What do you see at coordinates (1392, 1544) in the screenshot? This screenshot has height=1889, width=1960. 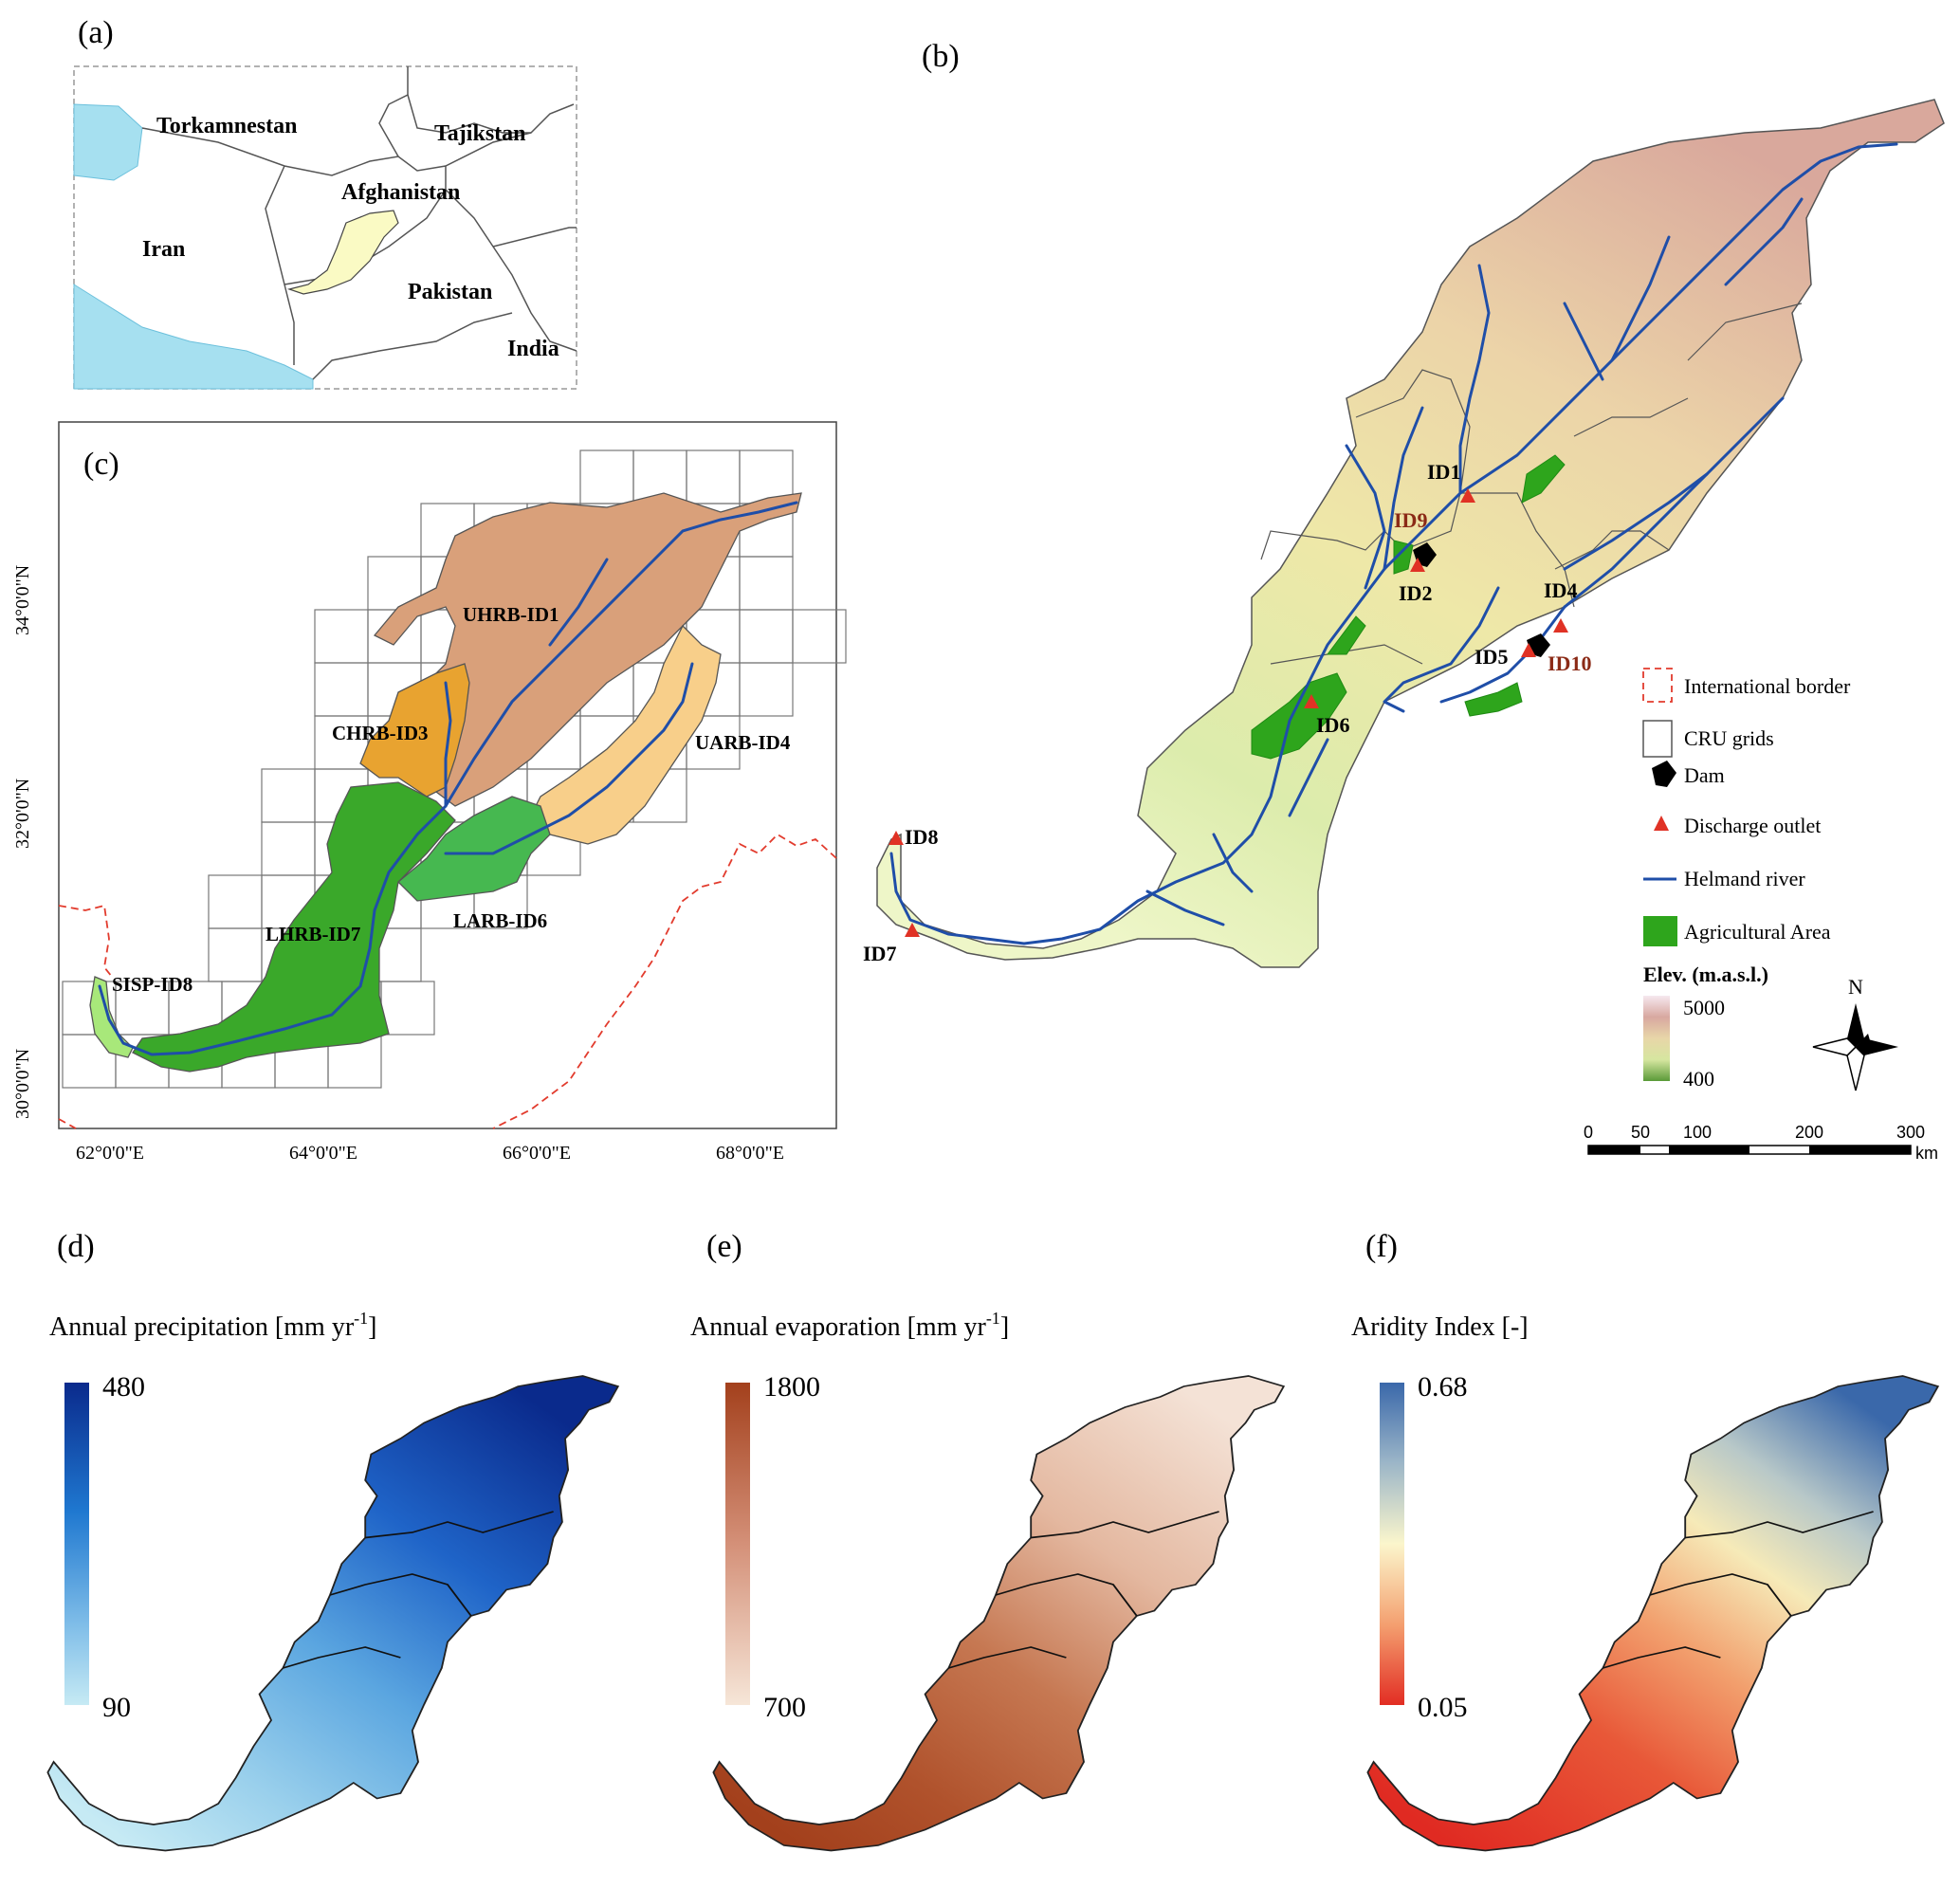 I see `aridity-colorbar` at bounding box center [1392, 1544].